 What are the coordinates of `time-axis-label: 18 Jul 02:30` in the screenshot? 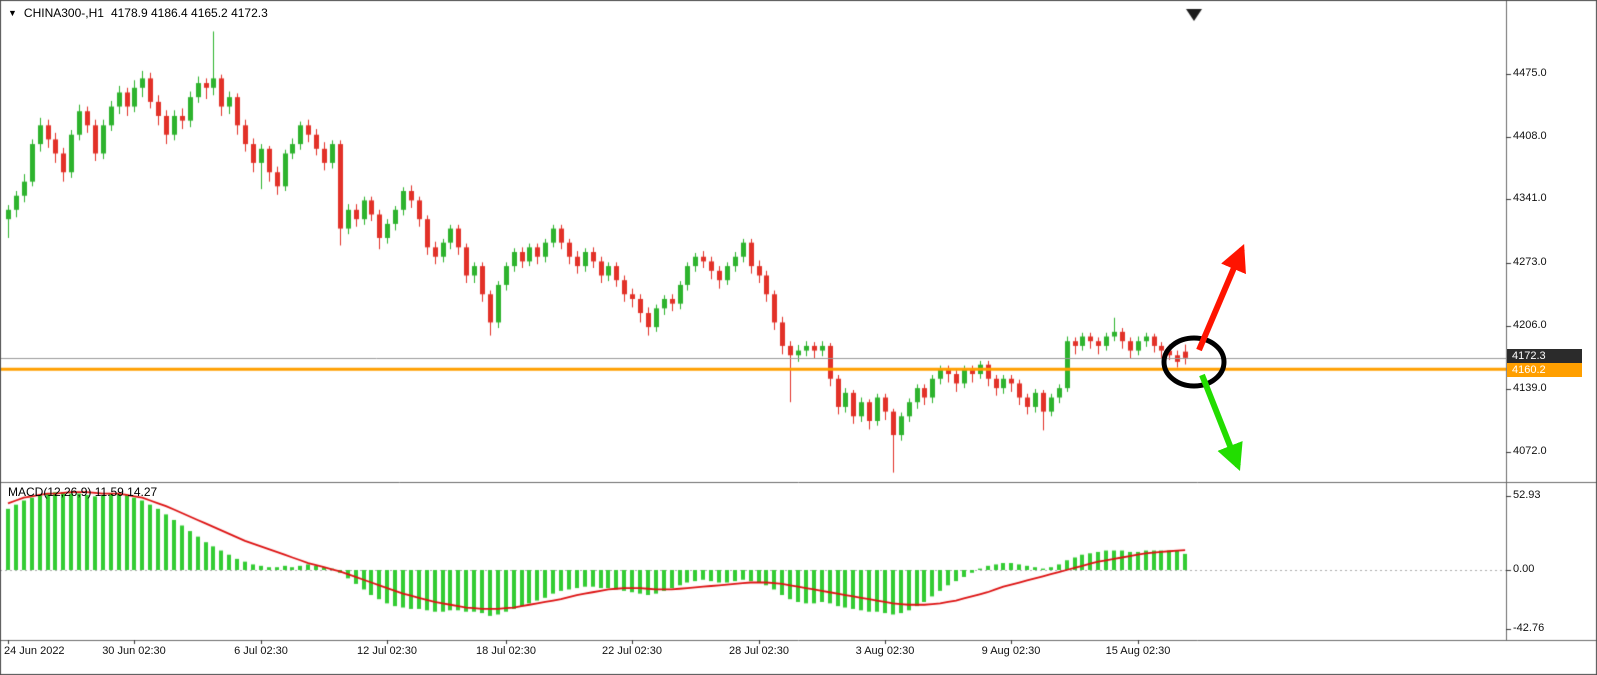 It's located at (506, 651).